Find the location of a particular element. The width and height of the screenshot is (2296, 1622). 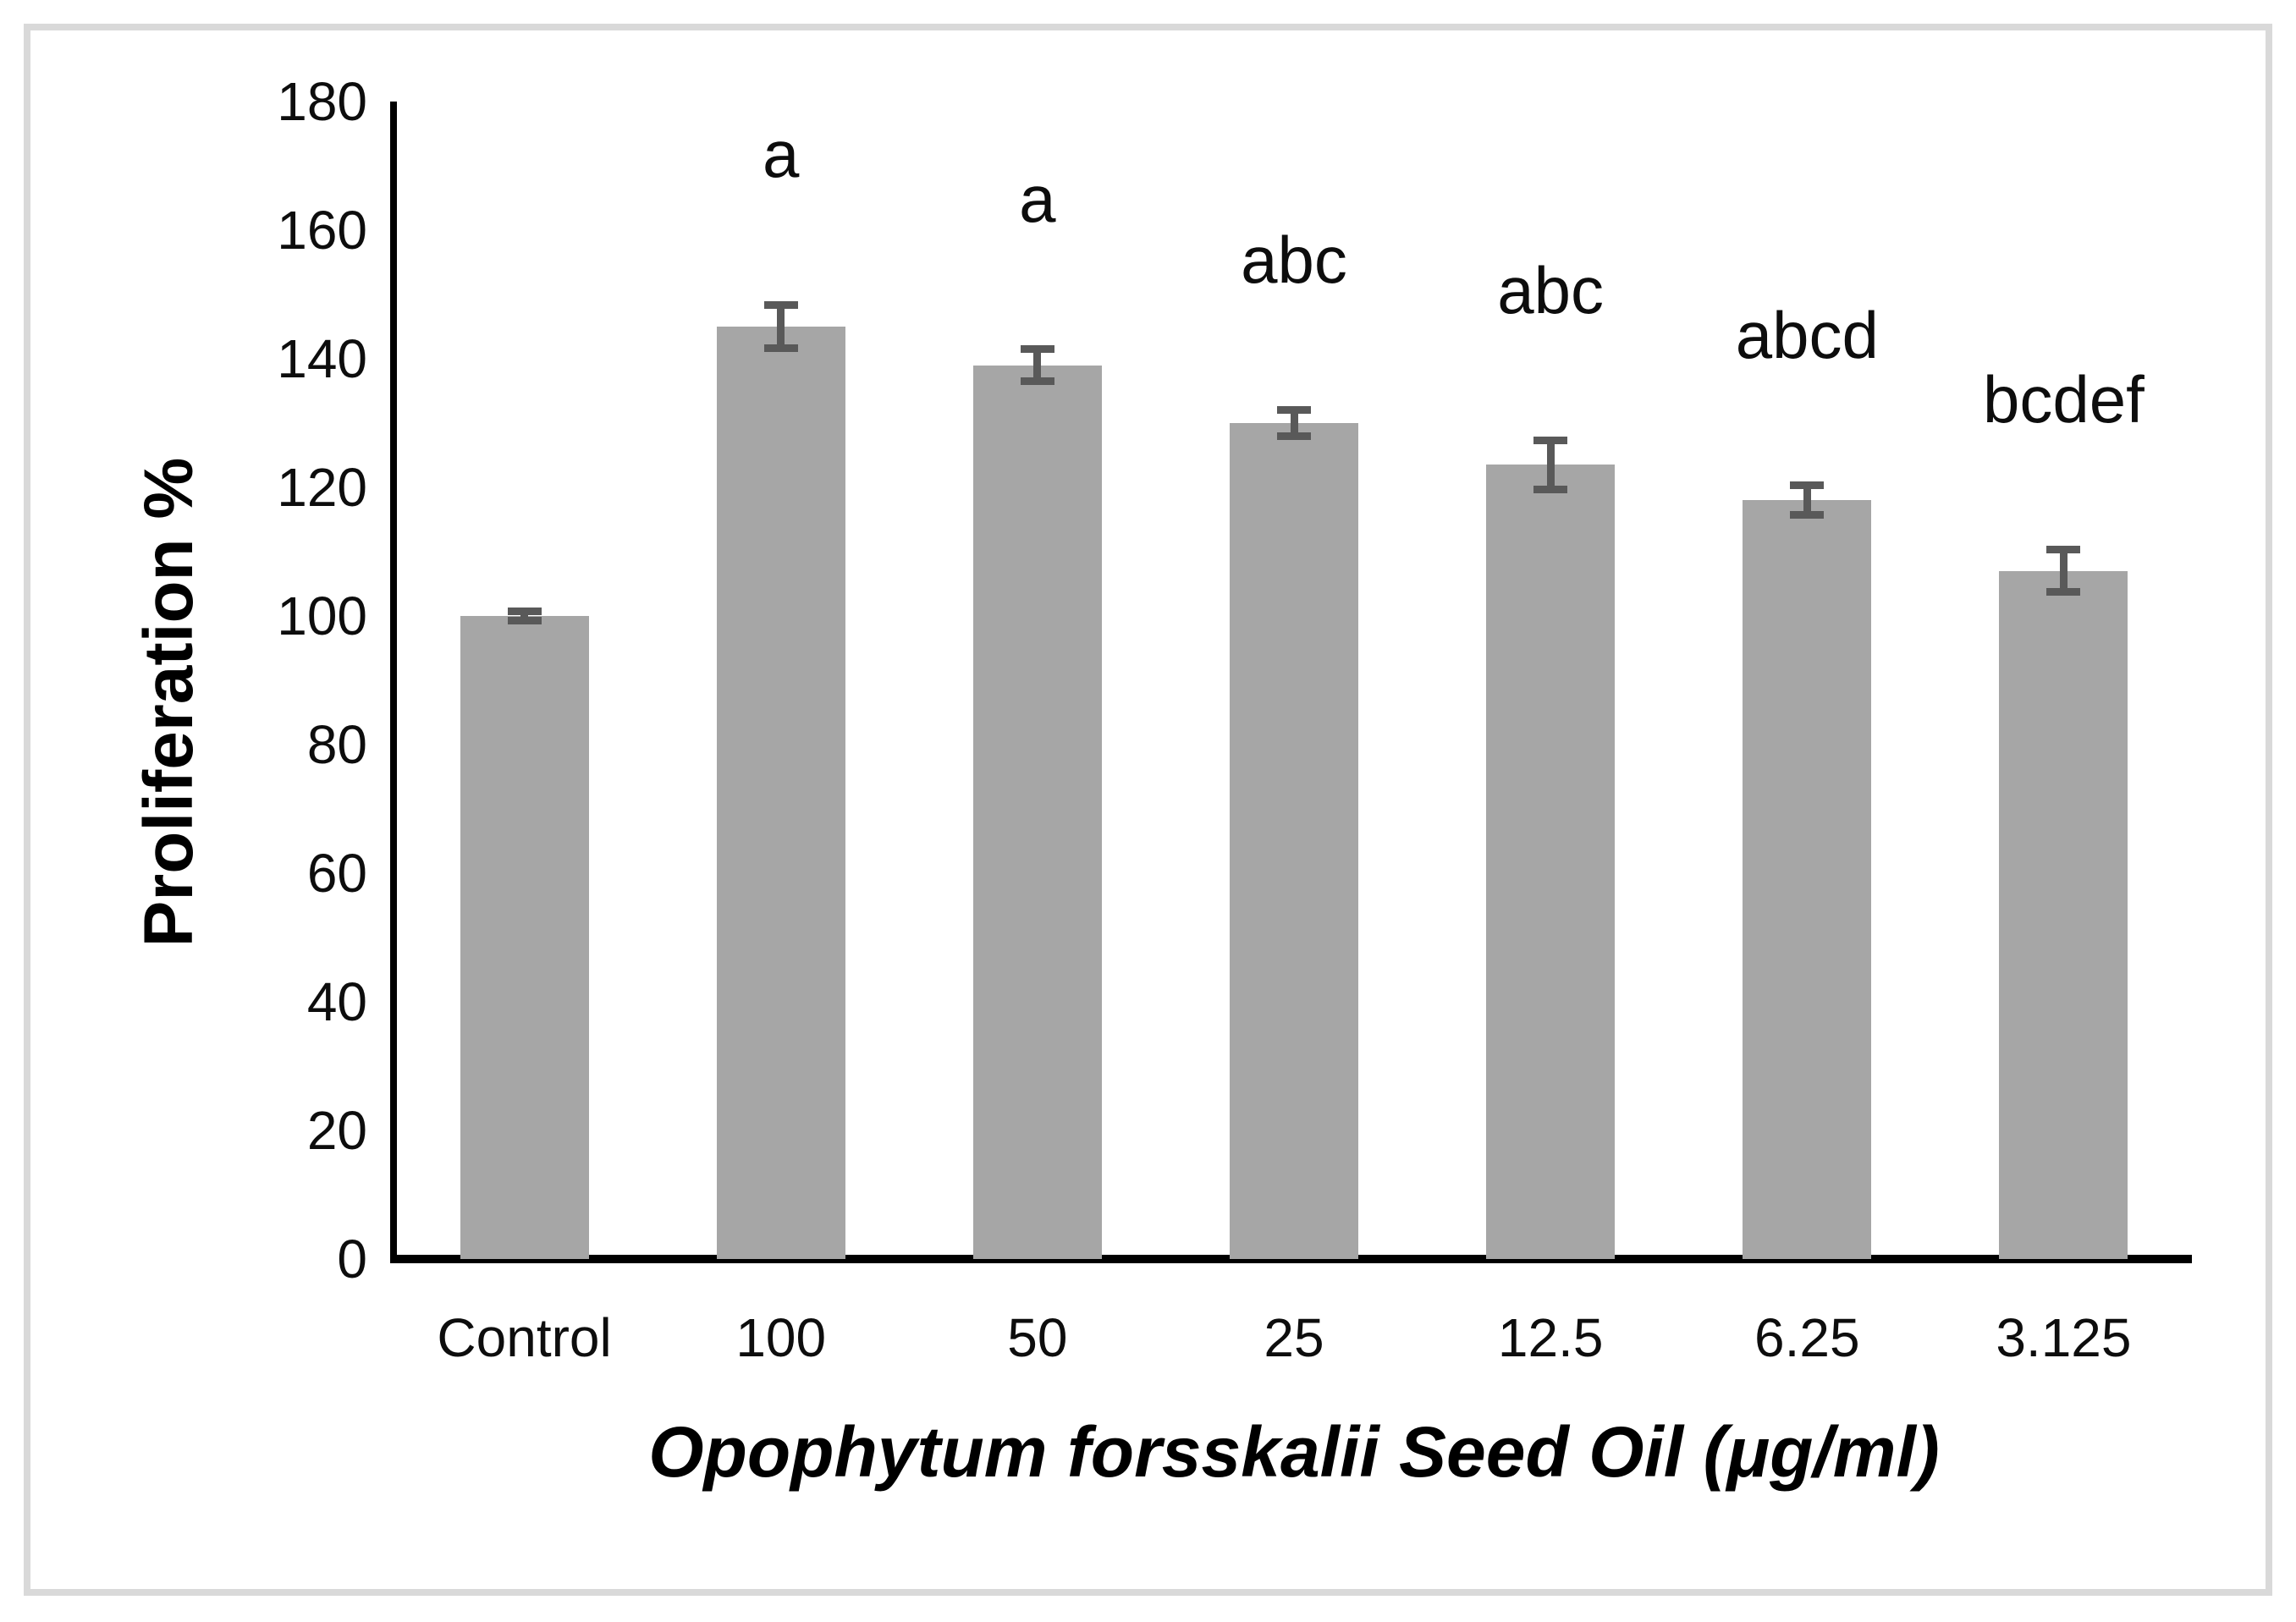

y-tick-label: 120 is located at coordinates (322, 487).